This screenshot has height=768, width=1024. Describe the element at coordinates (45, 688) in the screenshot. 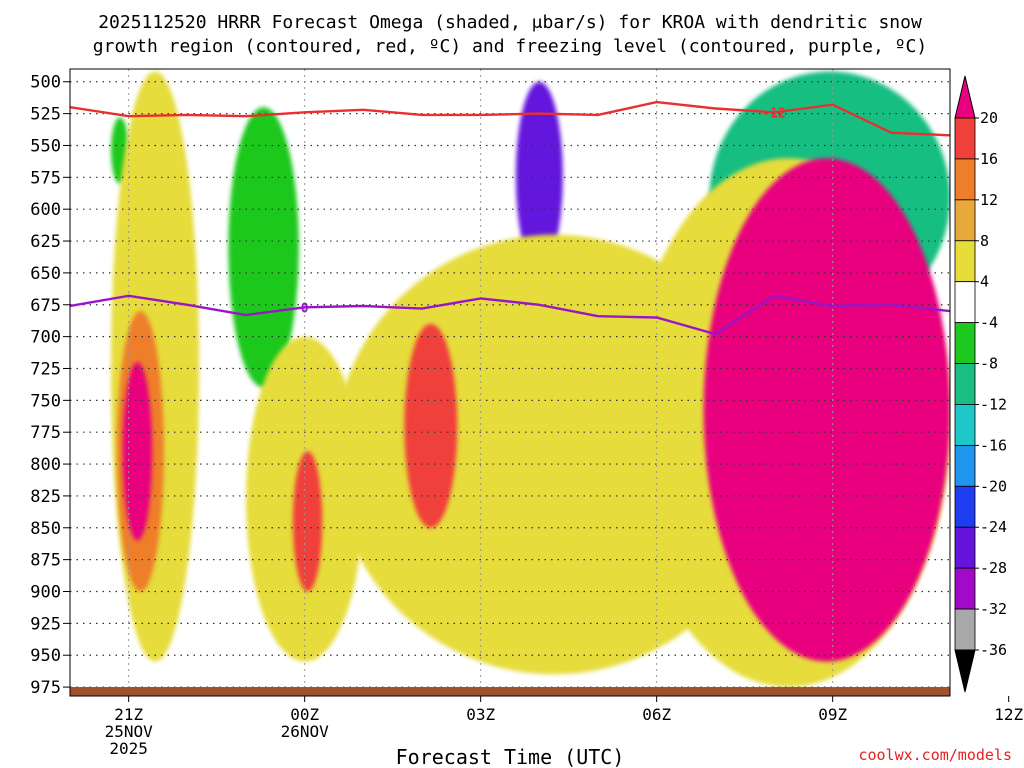

I see `y-tick-label-975: 975` at that location.